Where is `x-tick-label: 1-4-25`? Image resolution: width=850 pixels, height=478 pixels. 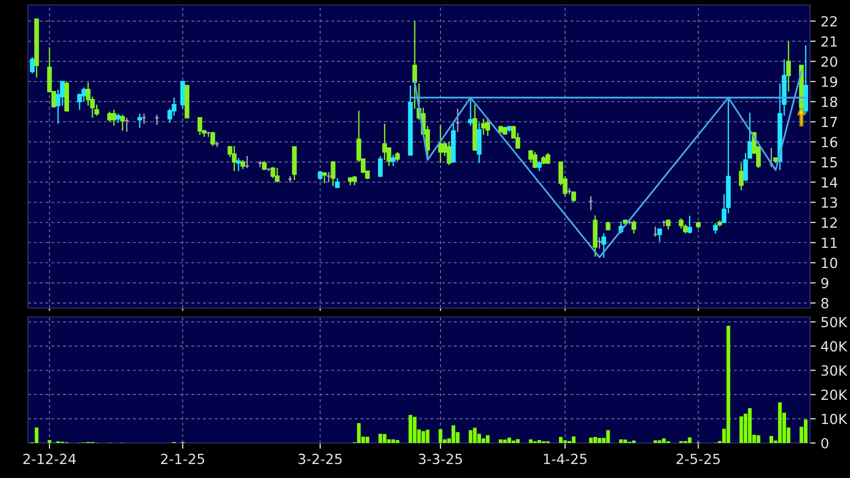
x-tick-label: 1-4-25 is located at coordinates (565, 459).